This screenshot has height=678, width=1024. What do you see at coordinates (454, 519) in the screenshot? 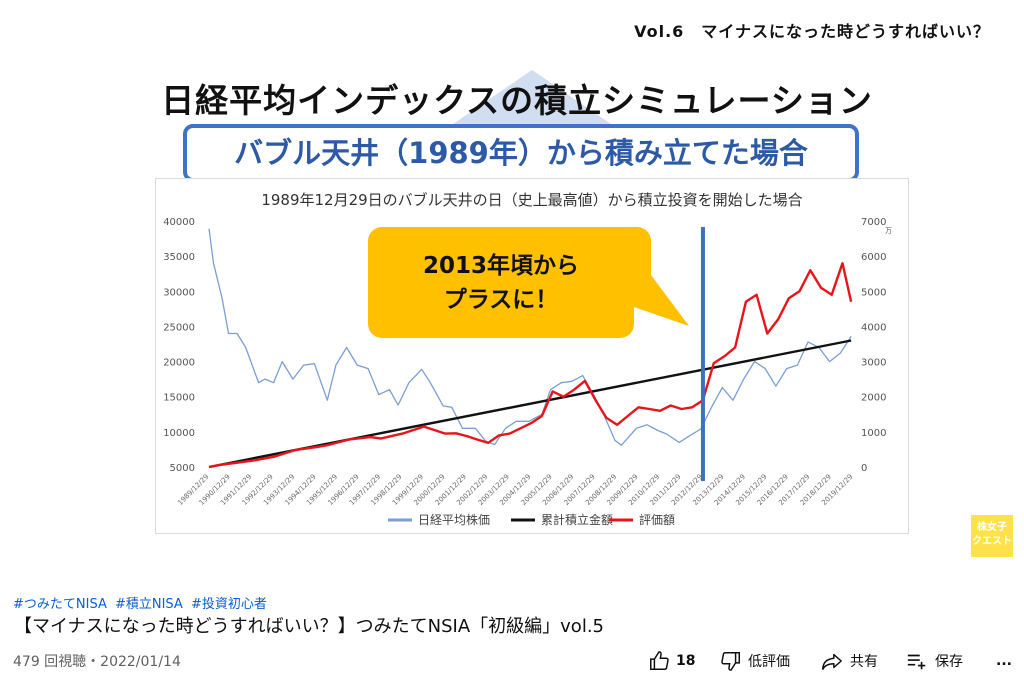
I see `legend-nikkei: 日経平均株価` at bounding box center [454, 519].